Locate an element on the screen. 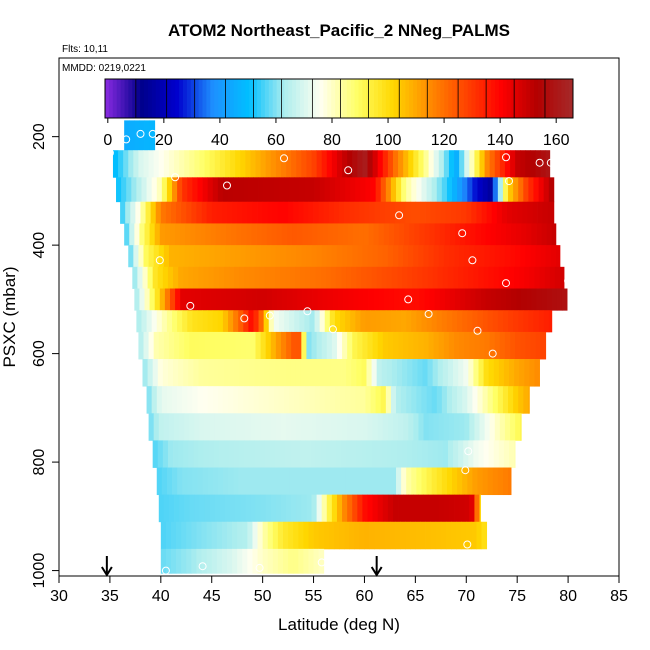 The width and height of the screenshot is (650, 650). x-tick-label: 50 is located at coordinates (263, 596).